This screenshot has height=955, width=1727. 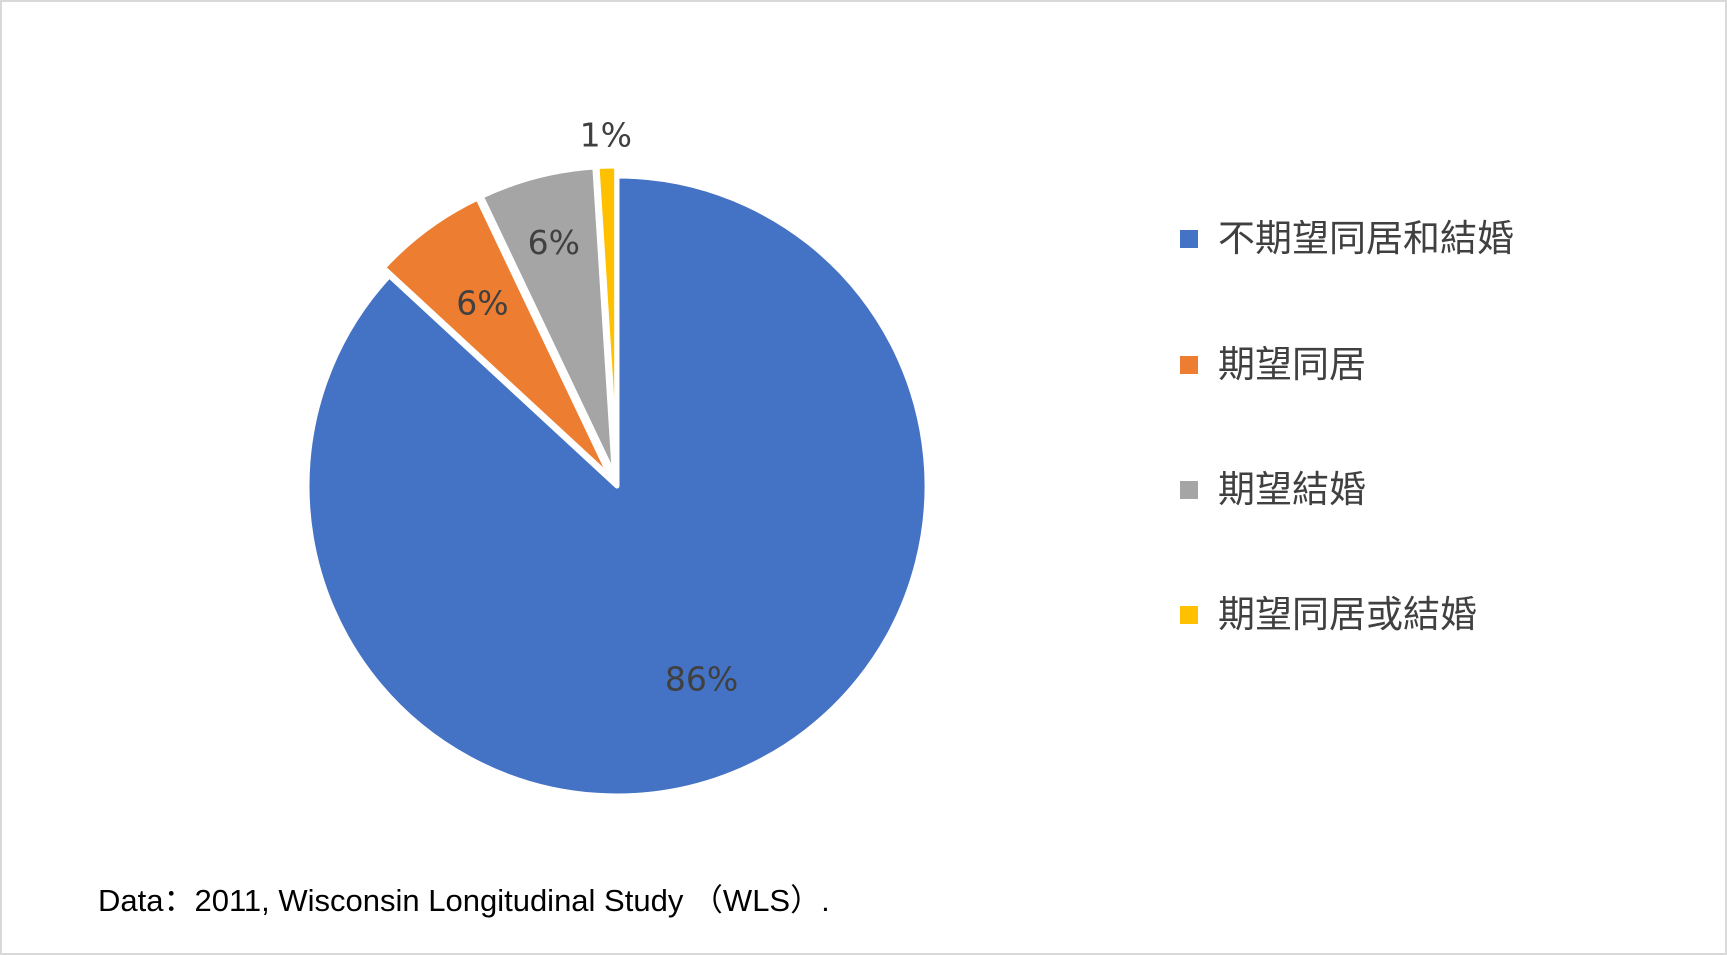 I want to click on legend-label: 期望同居或結婚, so click(x=1347, y=614).